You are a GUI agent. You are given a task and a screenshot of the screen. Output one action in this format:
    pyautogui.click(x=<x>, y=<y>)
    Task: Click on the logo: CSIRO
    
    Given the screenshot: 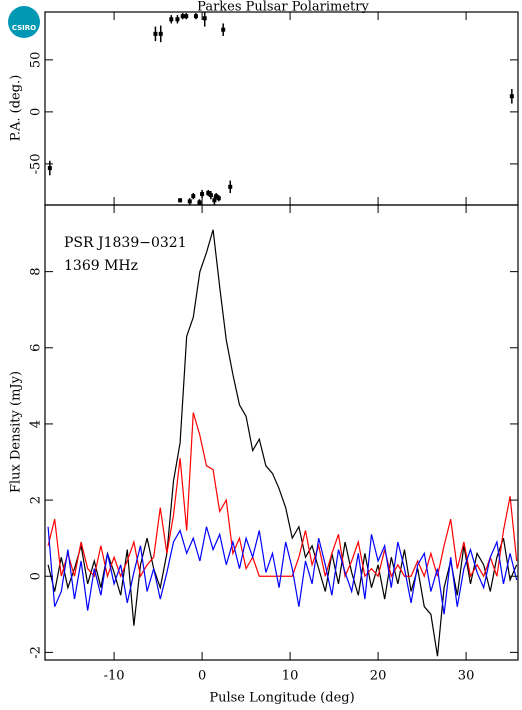 What is the action you would take?
    pyautogui.click(x=24, y=28)
    